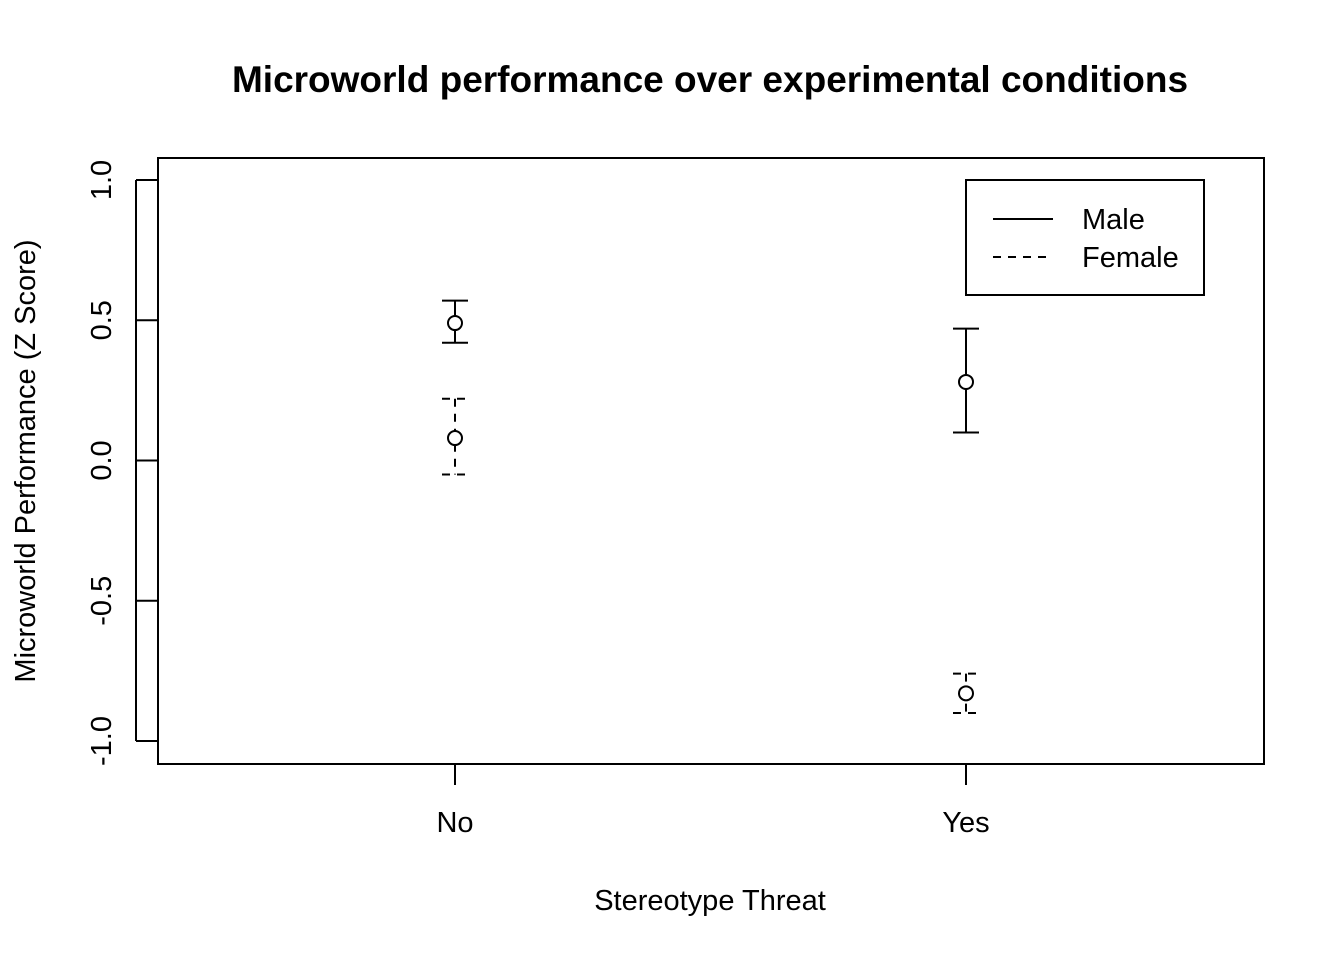 The height and width of the screenshot is (960, 1344). I want to click on y-tick-label: 0.5, so click(102, 320).